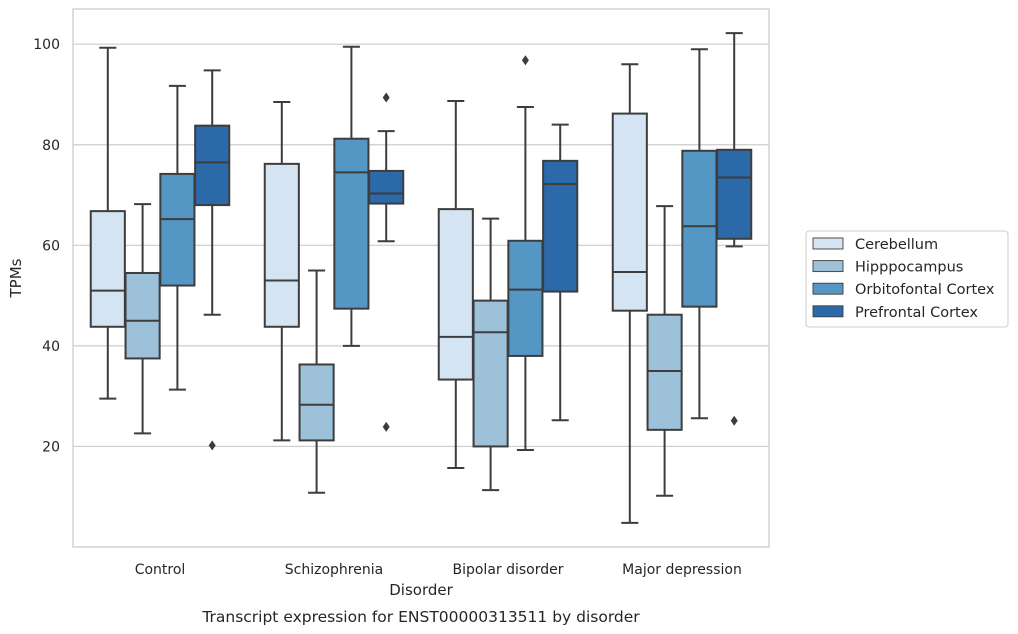 This screenshot has height=634, width=1018. I want to click on legend-frame, so click(907, 279).